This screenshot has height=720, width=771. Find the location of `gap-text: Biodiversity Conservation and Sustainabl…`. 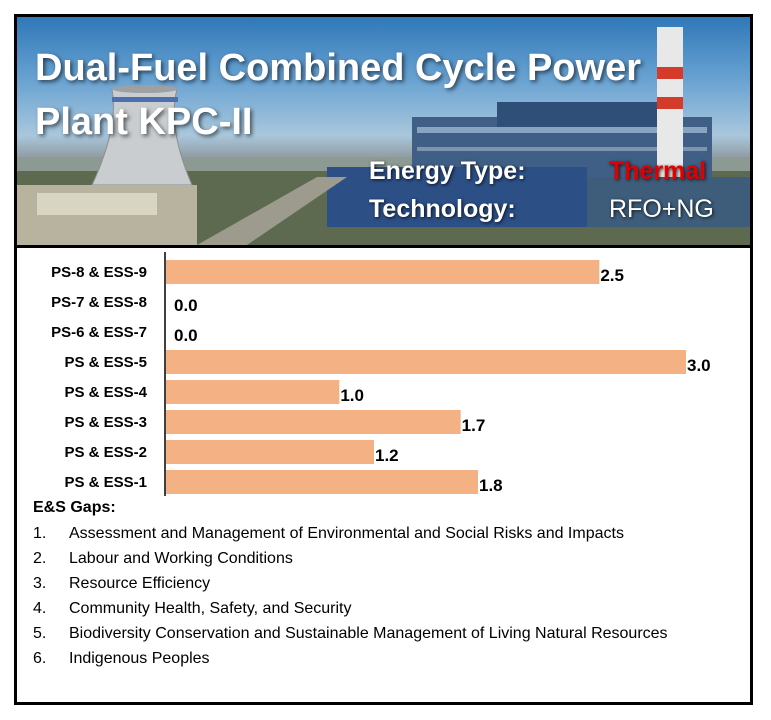

gap-text: Biodiversity Conservation and Sustainabl… is located at coordinates (368, 633).